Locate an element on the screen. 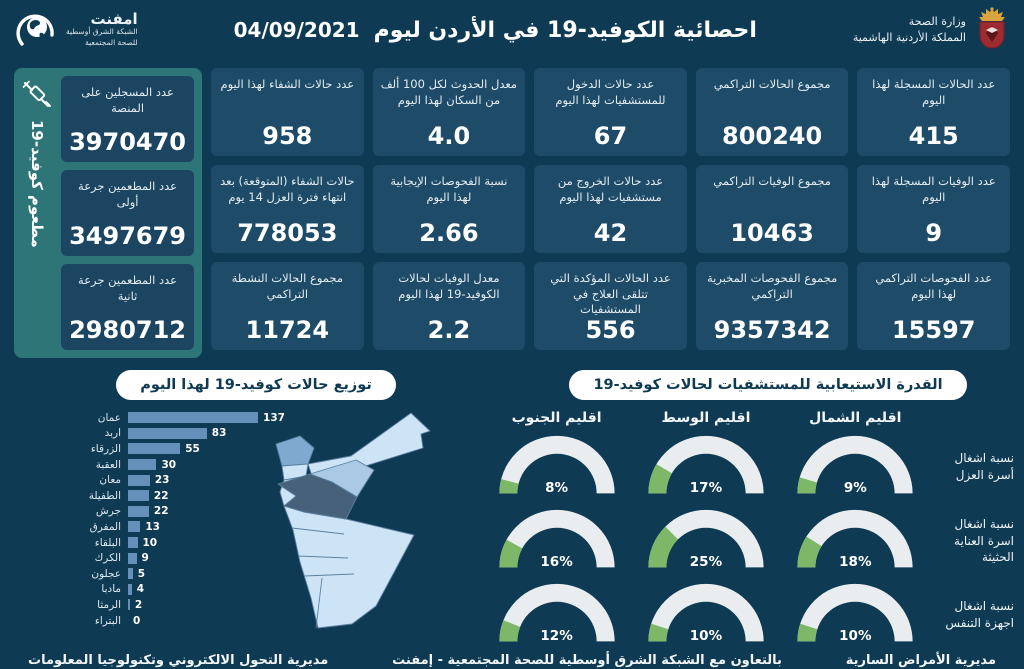  gauge-value: 12% is located at coordinates (556, 636).